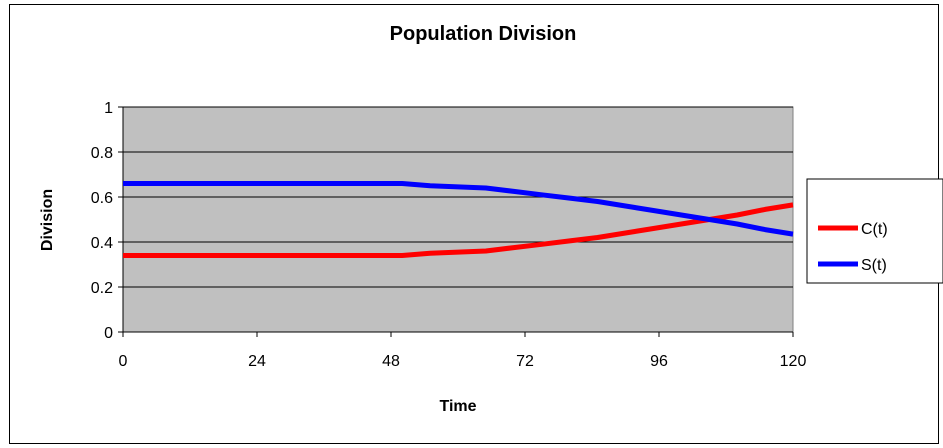  I want to click on y-tick-label: 1, so click(108, 108).